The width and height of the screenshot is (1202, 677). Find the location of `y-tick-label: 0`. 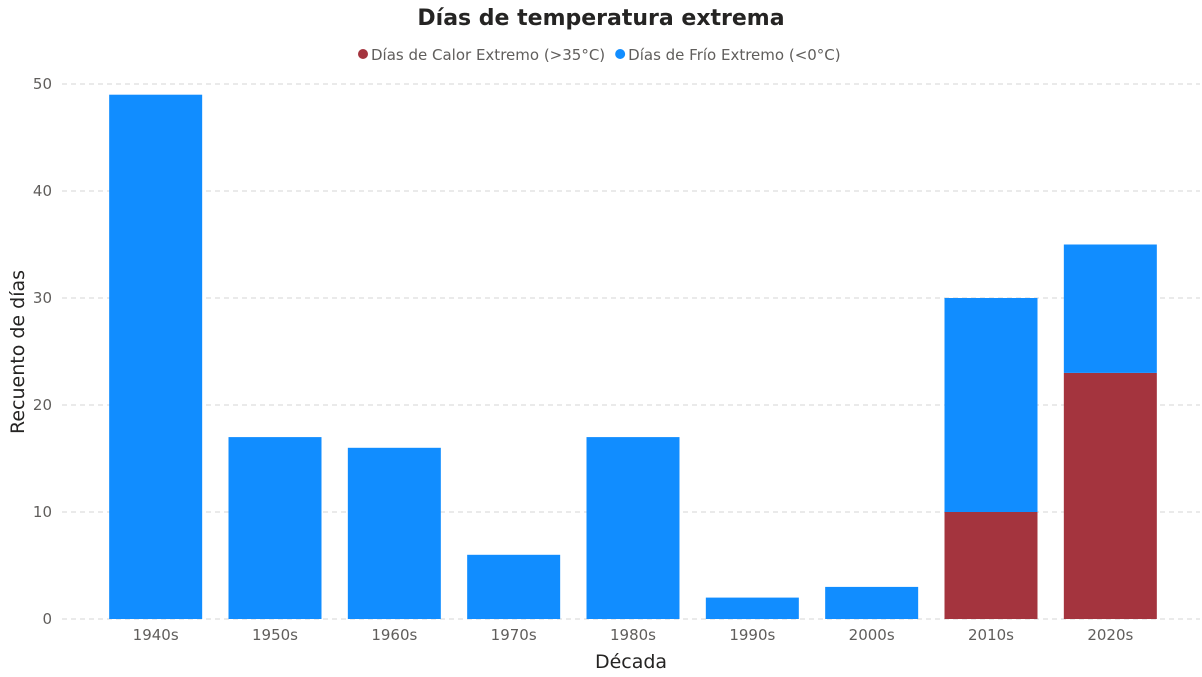

y-tick-label: 0 is located at coordinates (47, 619).